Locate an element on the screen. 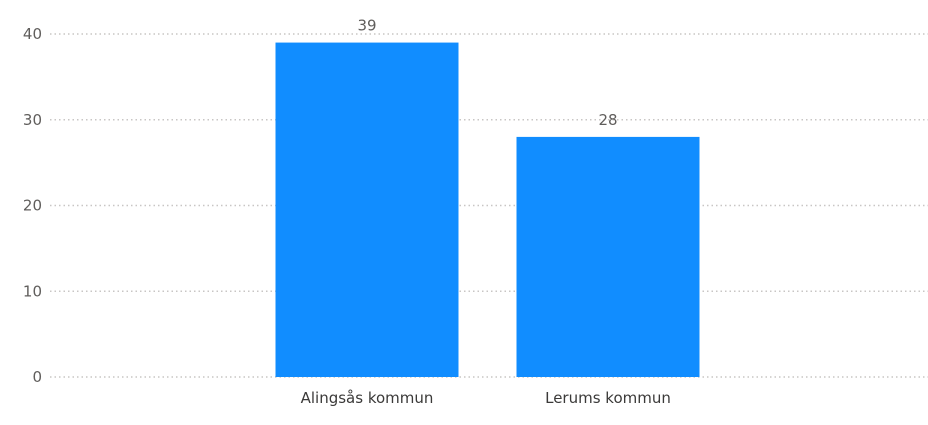 The width and height of the screenshot is (928, 425). y-tick-label: 10 is located at coordinates (32, 291).